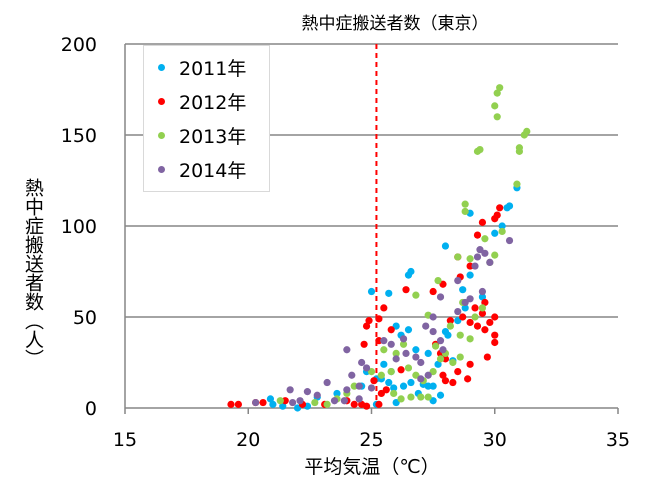  Describe the element at coordinates (91, 409) in the screenshot. I see `y-tick-label: 0` at that location.